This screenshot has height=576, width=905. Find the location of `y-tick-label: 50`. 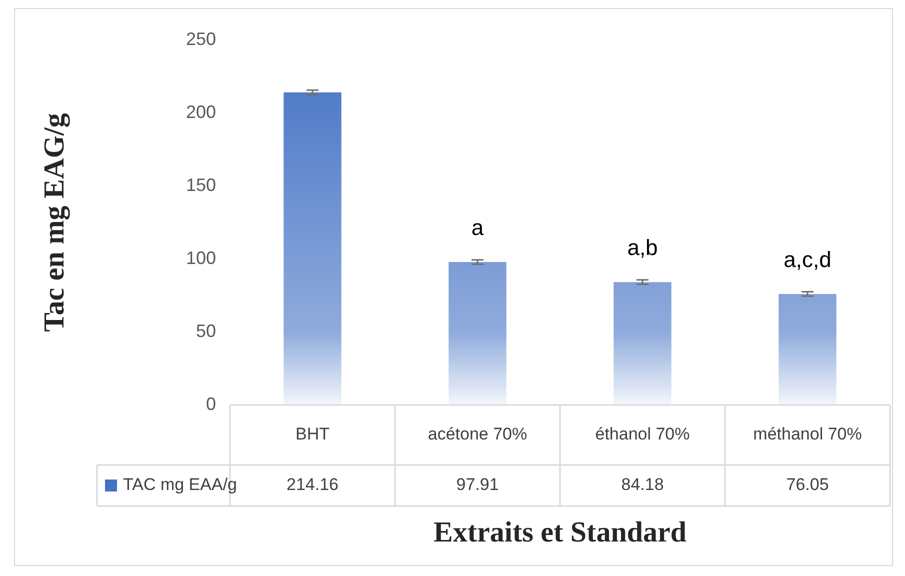

y-tick-label: 50 is located at coordinates (206, 330).